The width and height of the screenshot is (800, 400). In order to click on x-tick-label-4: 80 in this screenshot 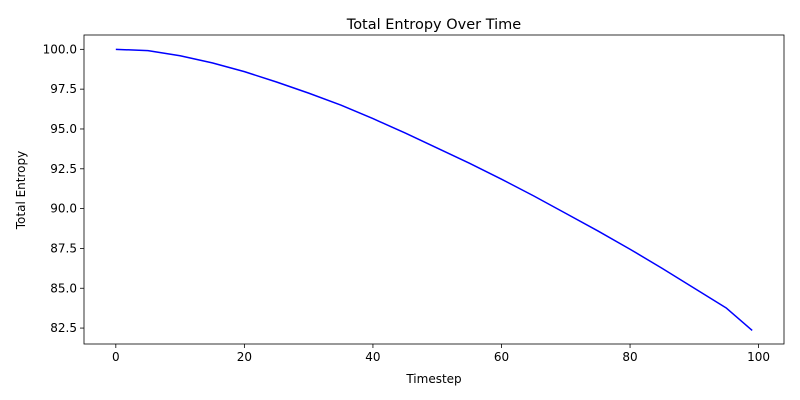, I will do `click(629, 357)`.